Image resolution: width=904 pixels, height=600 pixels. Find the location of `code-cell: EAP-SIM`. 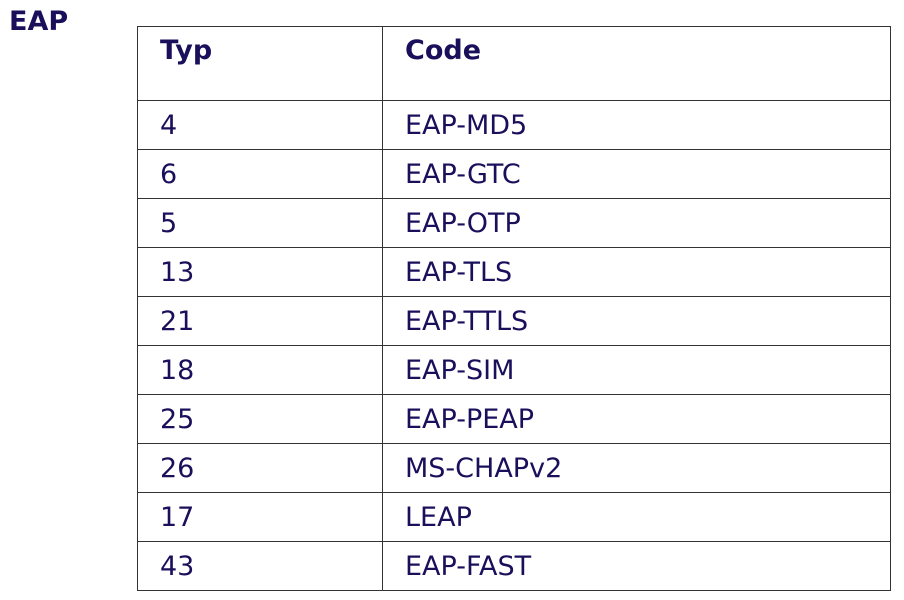

code-cell: EAP-SIM is located at coordinates (636, 370).